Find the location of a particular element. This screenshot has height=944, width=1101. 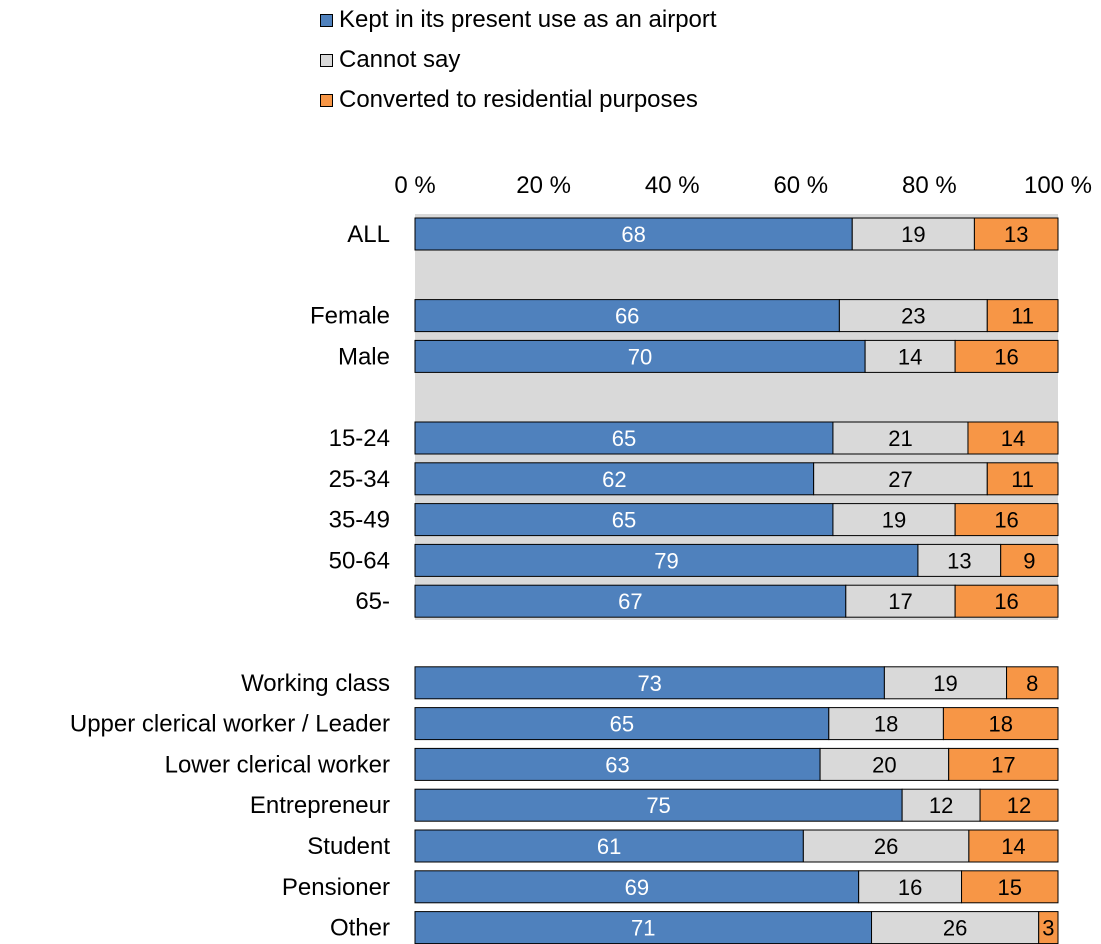

legend-item-airport: Kept in its present use as an airport is located at coordinates (518, 24).